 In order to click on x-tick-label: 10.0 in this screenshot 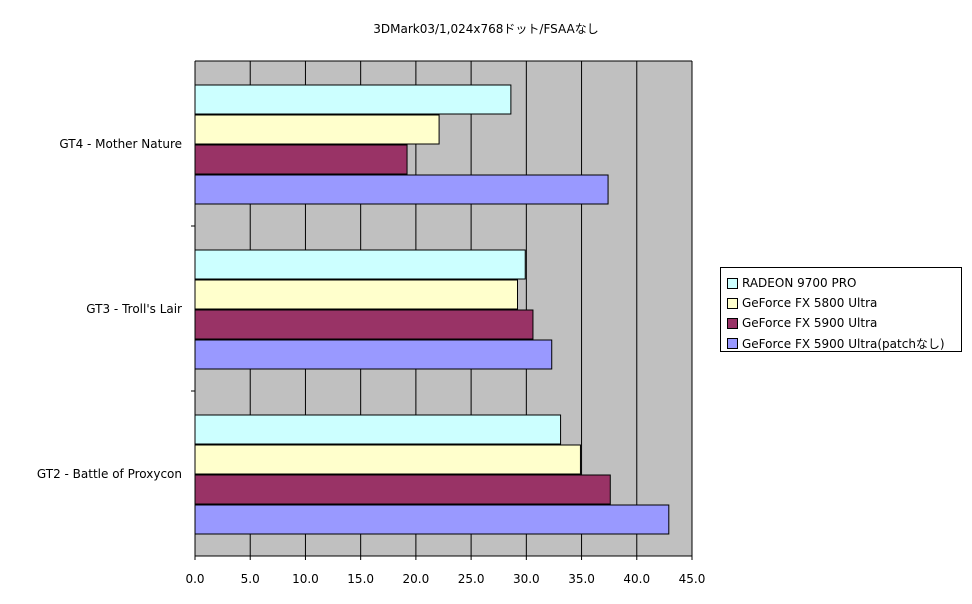, I will do `click(305, 579)`.